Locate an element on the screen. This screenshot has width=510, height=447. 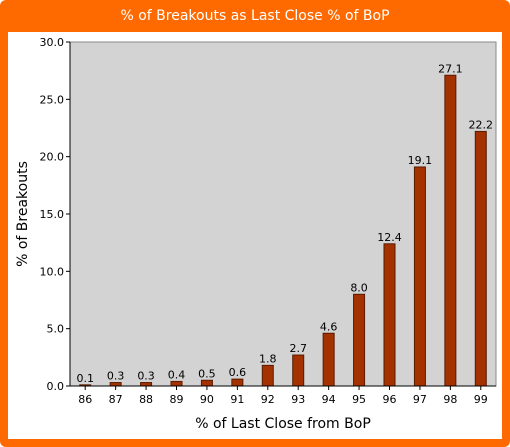
y-tick-label: 10.0 is located at coordinates (52, 271).